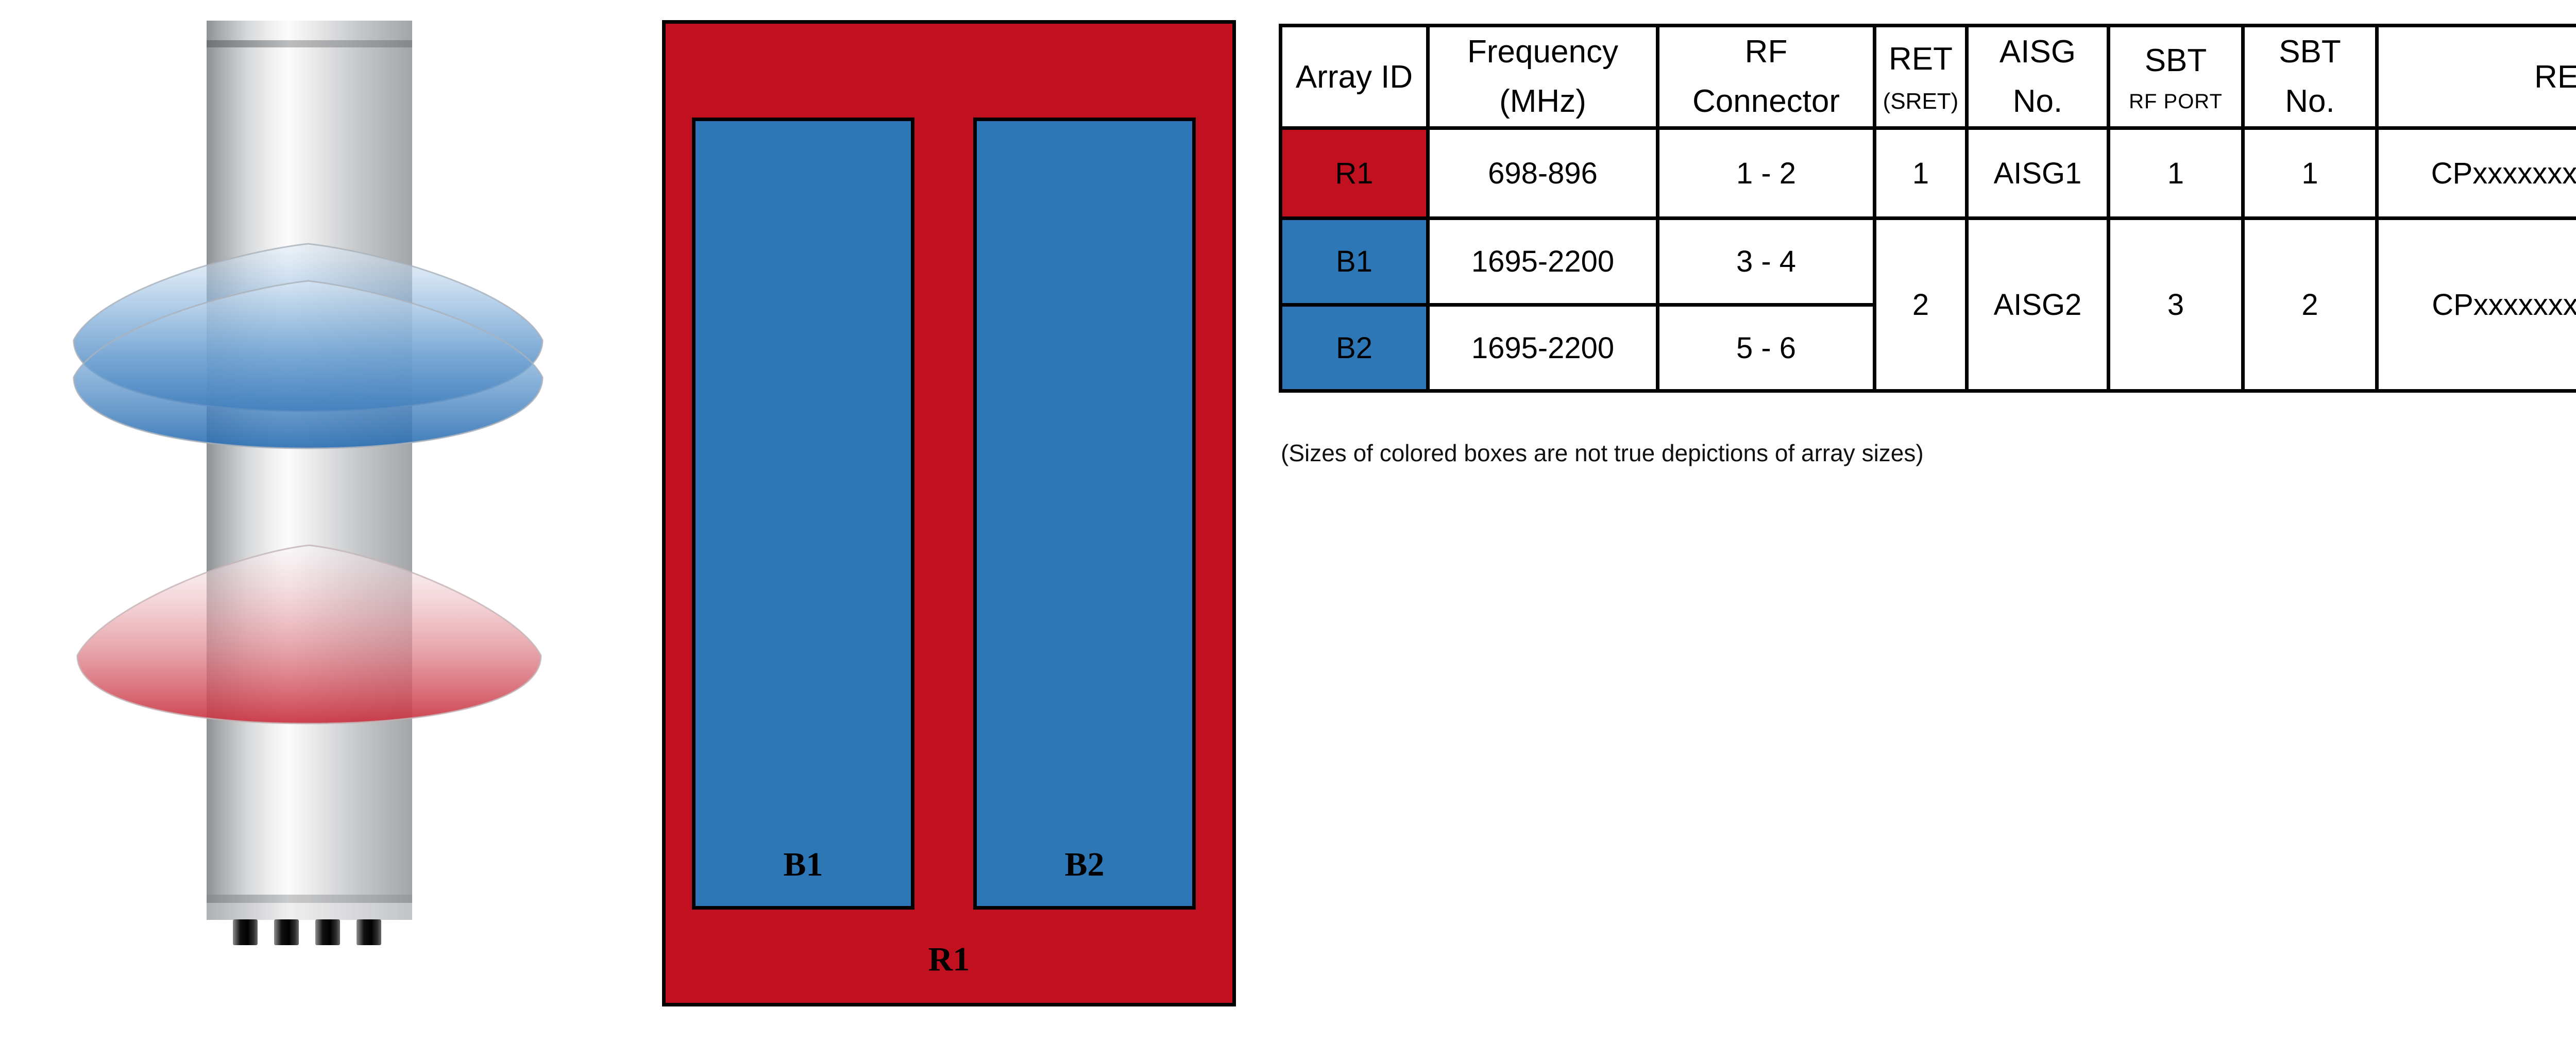  Describe the element at coordinates (1542, 77) in the screenshot. I see `header-frequency: Frequency (MHz)` at that location.